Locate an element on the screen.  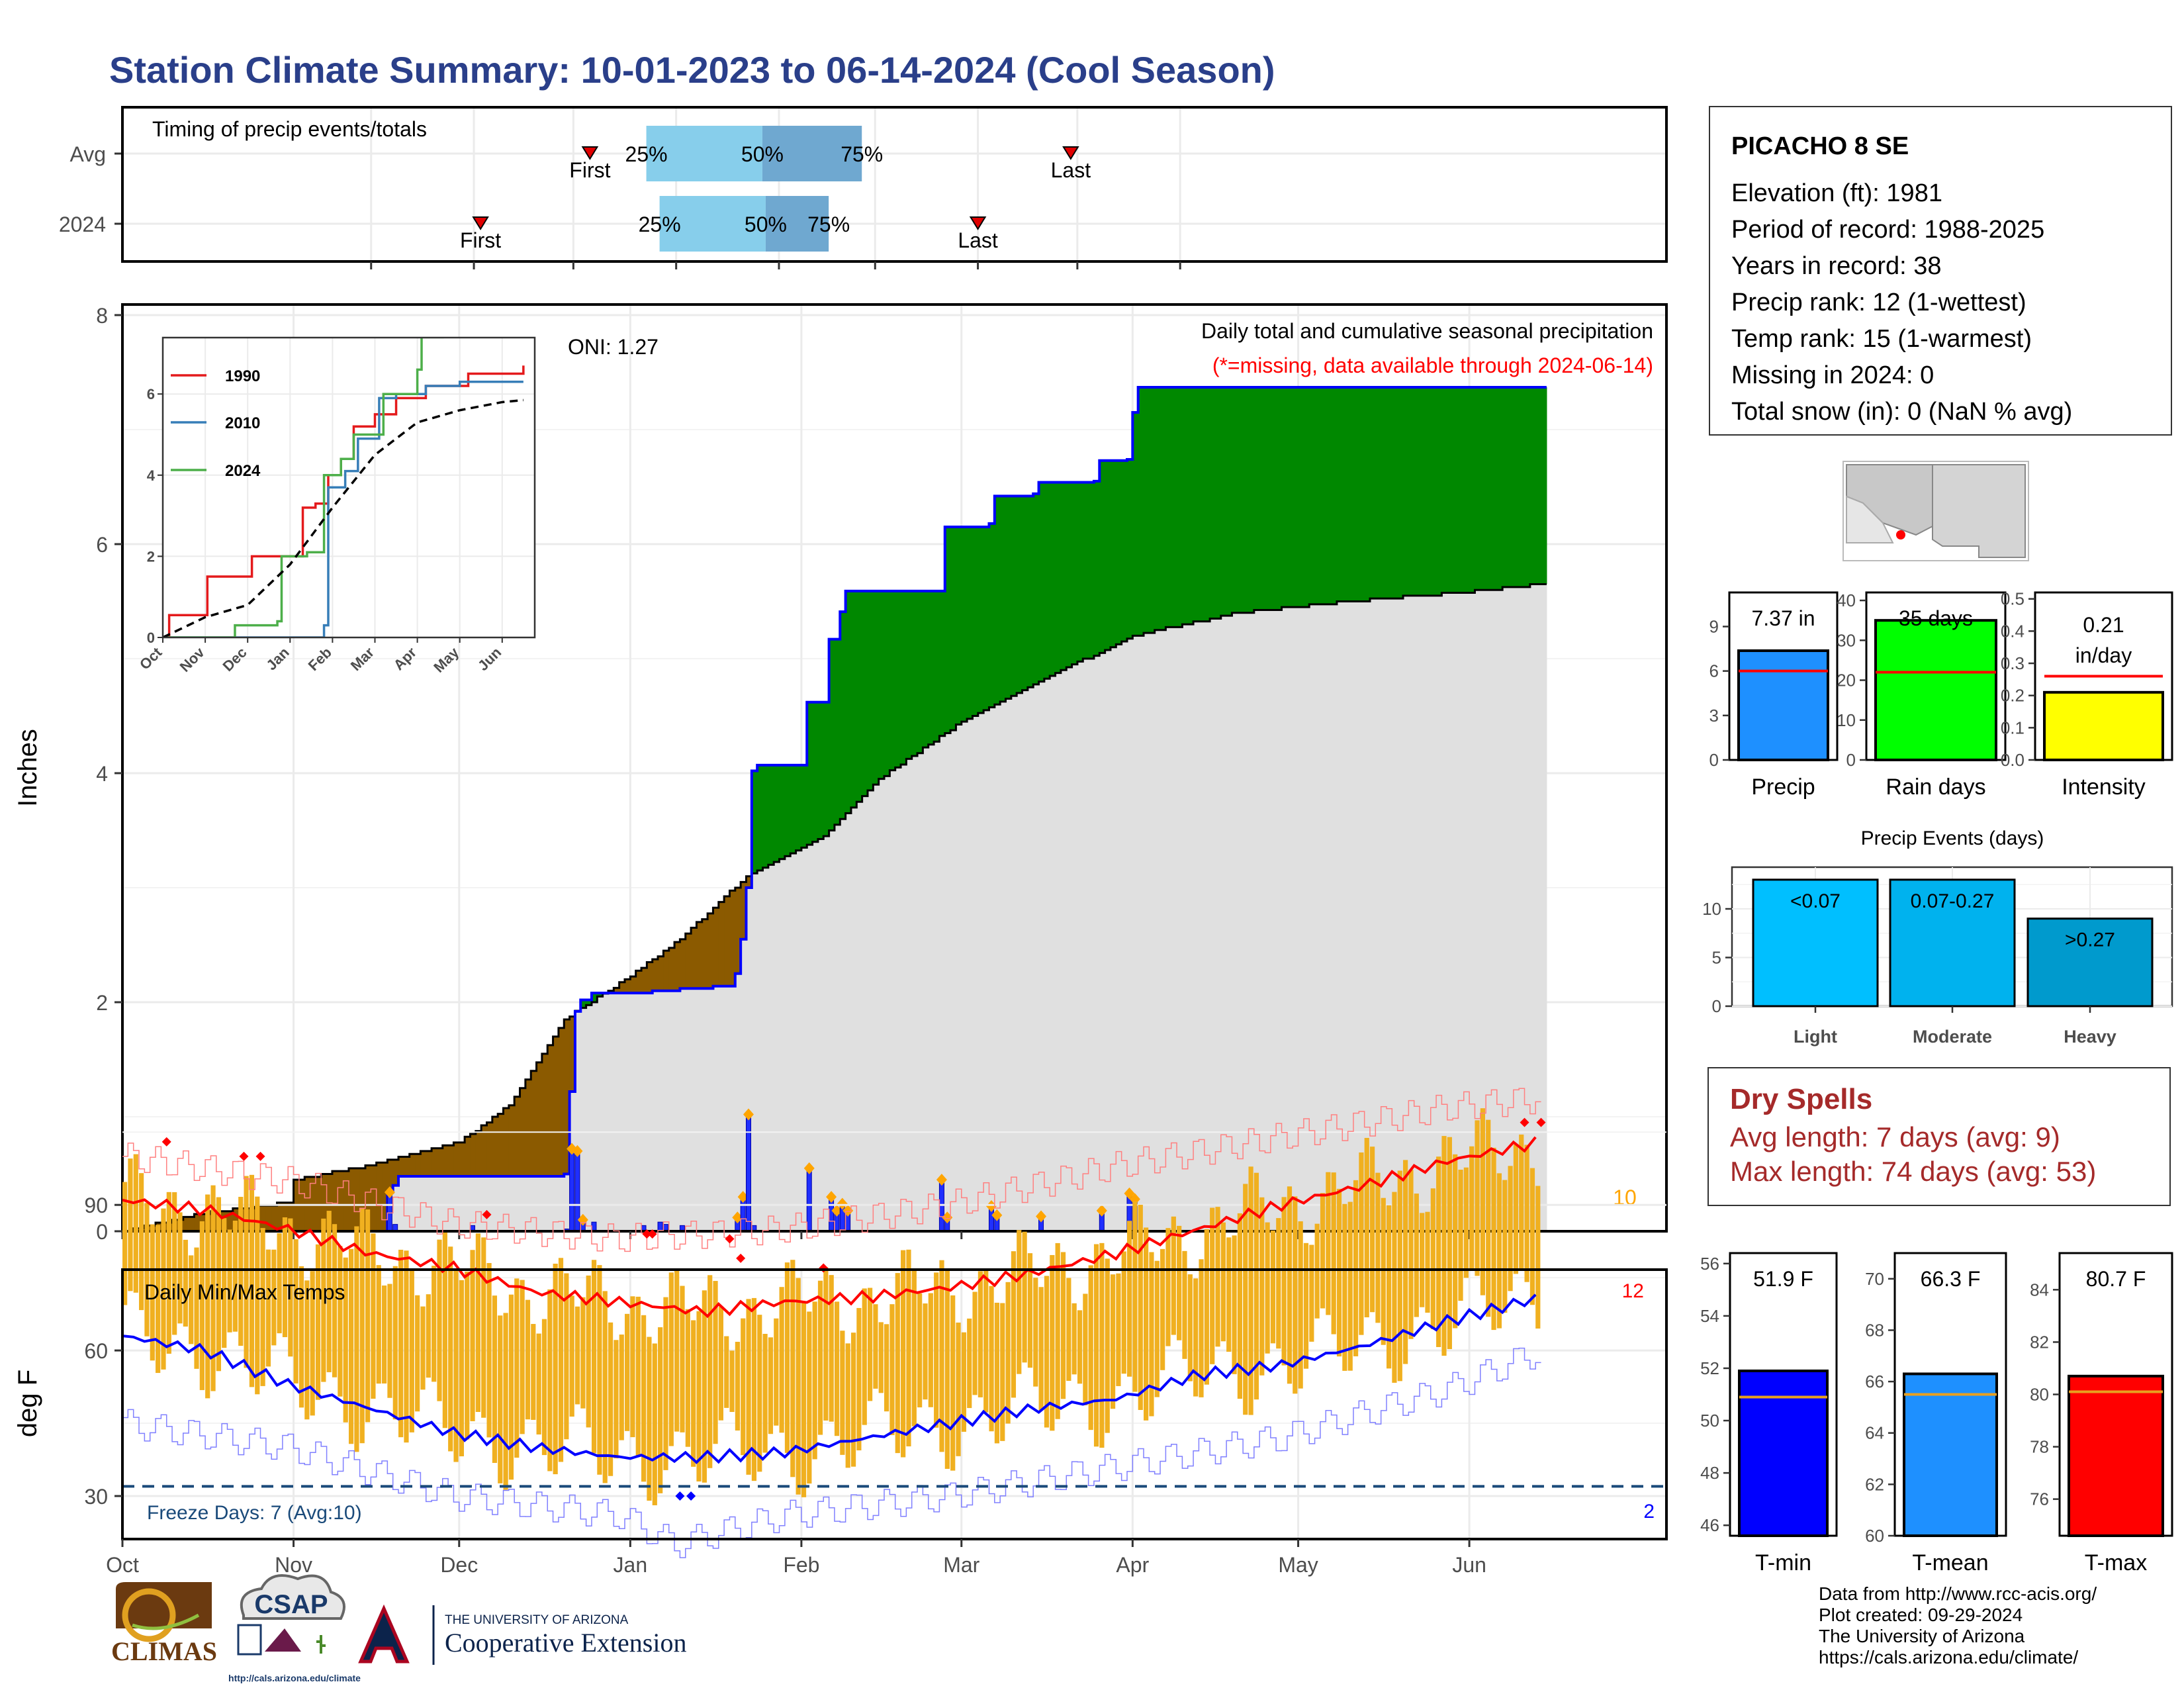
station-line: Period of record: 1988-2025 is located at coordinates (1888, 230).